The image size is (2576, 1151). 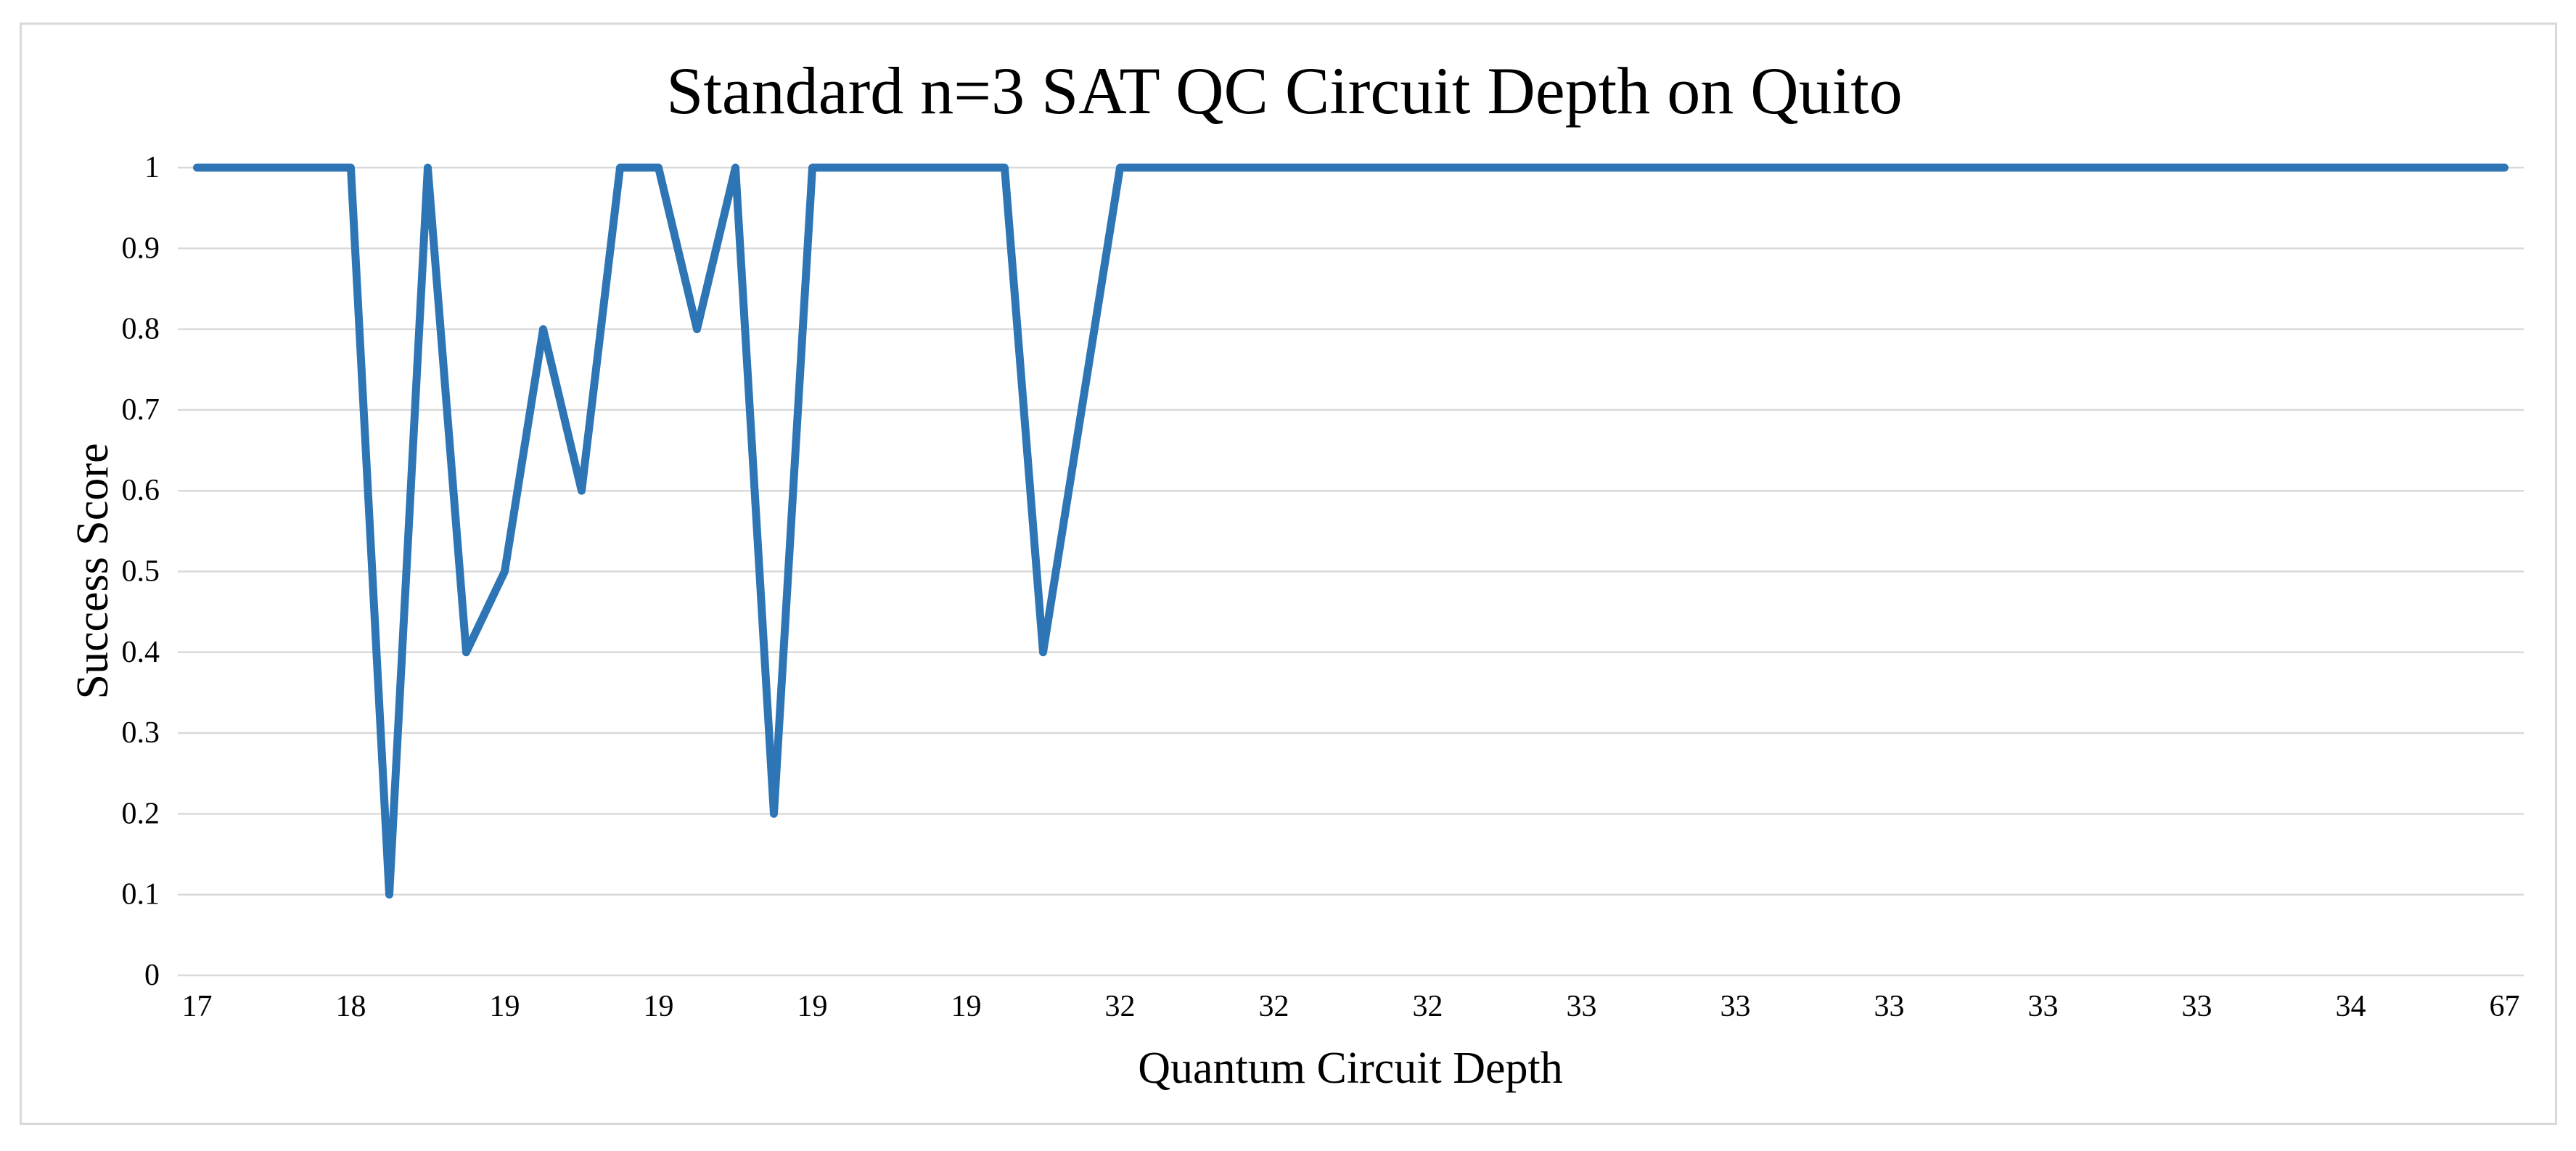 I want to click on x-tick-label: 67, so click(x=2505, y=1007).